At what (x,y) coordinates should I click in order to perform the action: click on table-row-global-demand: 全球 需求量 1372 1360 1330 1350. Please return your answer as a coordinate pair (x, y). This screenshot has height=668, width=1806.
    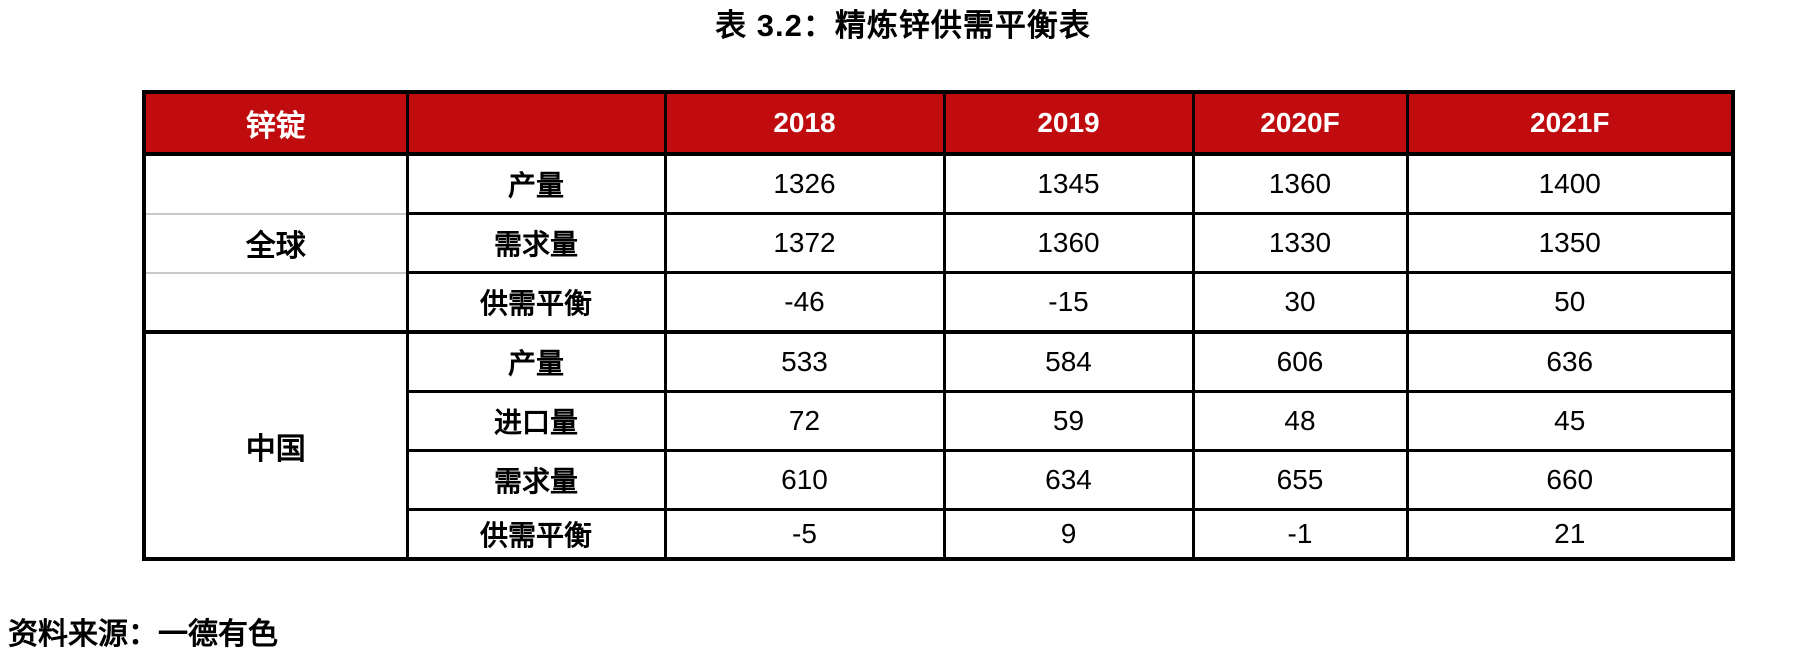
    Looking at the image, I should click on (938, 243).